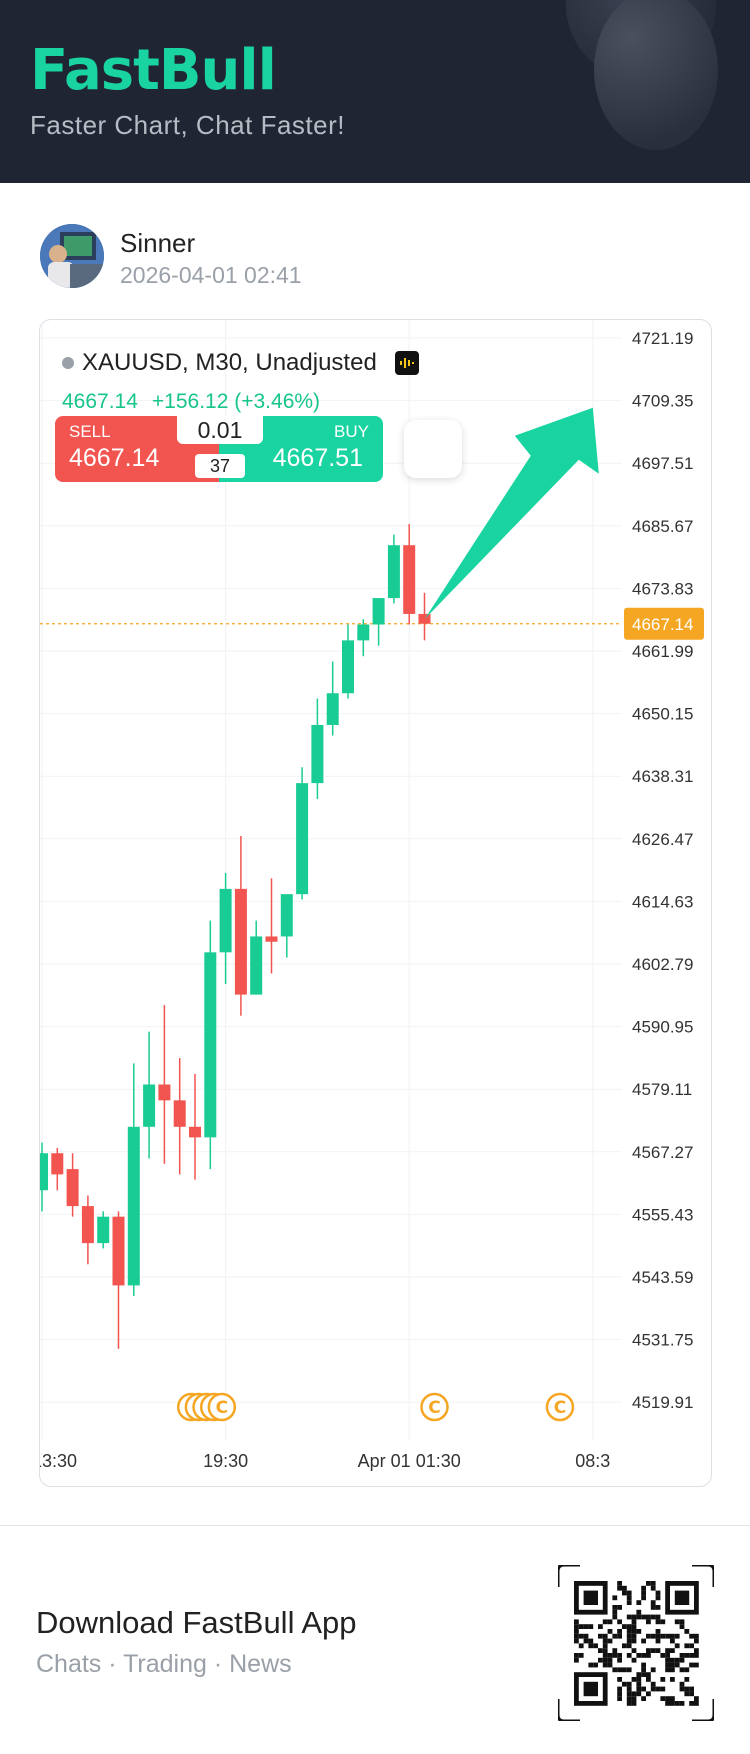  Describe the element at coordinates (662, 964) in the screenshot. I see `price-tick-label: 4602.79` at that location.